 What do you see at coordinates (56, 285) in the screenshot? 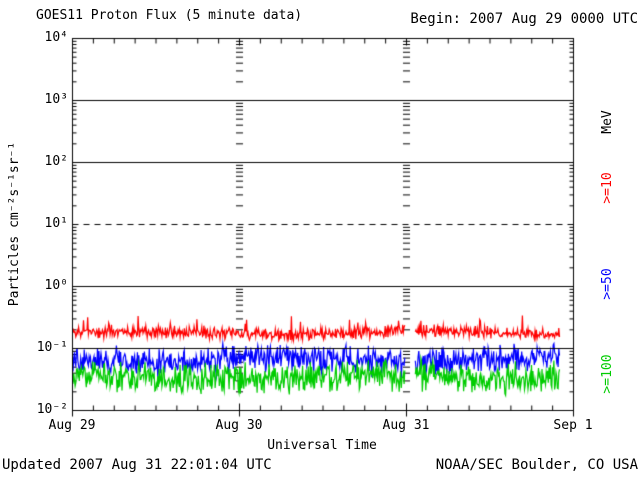
I see `y-axis-tick-label: 10⁰` at bounding box center [56, 285].